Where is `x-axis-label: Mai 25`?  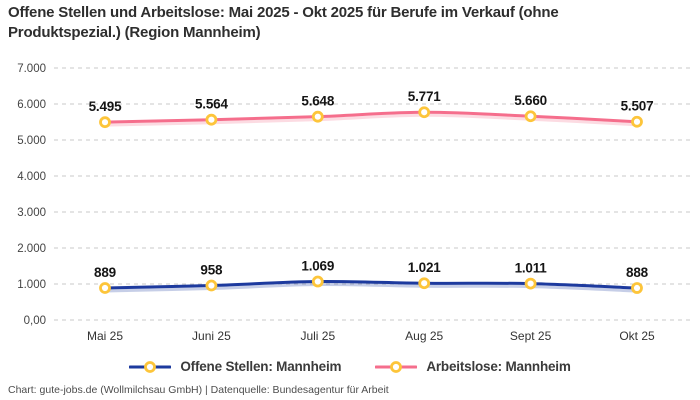 x-axis-label: Mai 25 is located at coordinates (105, 336).